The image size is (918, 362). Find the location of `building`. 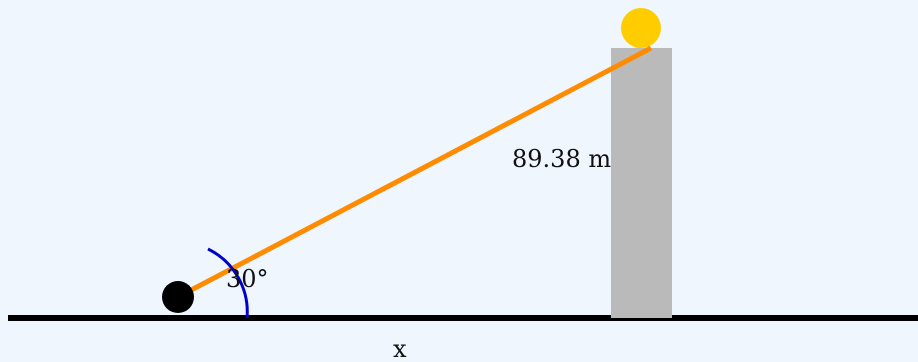

building is located at coordinates (641, 183).